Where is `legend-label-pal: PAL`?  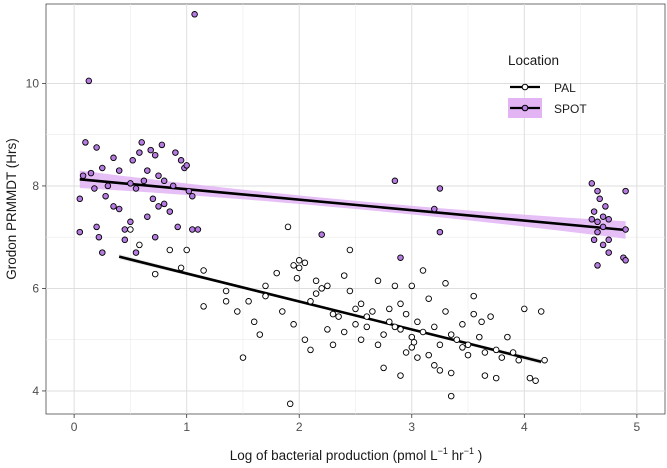 legend-label-pal: PAL is located at coordinates (565, 88).